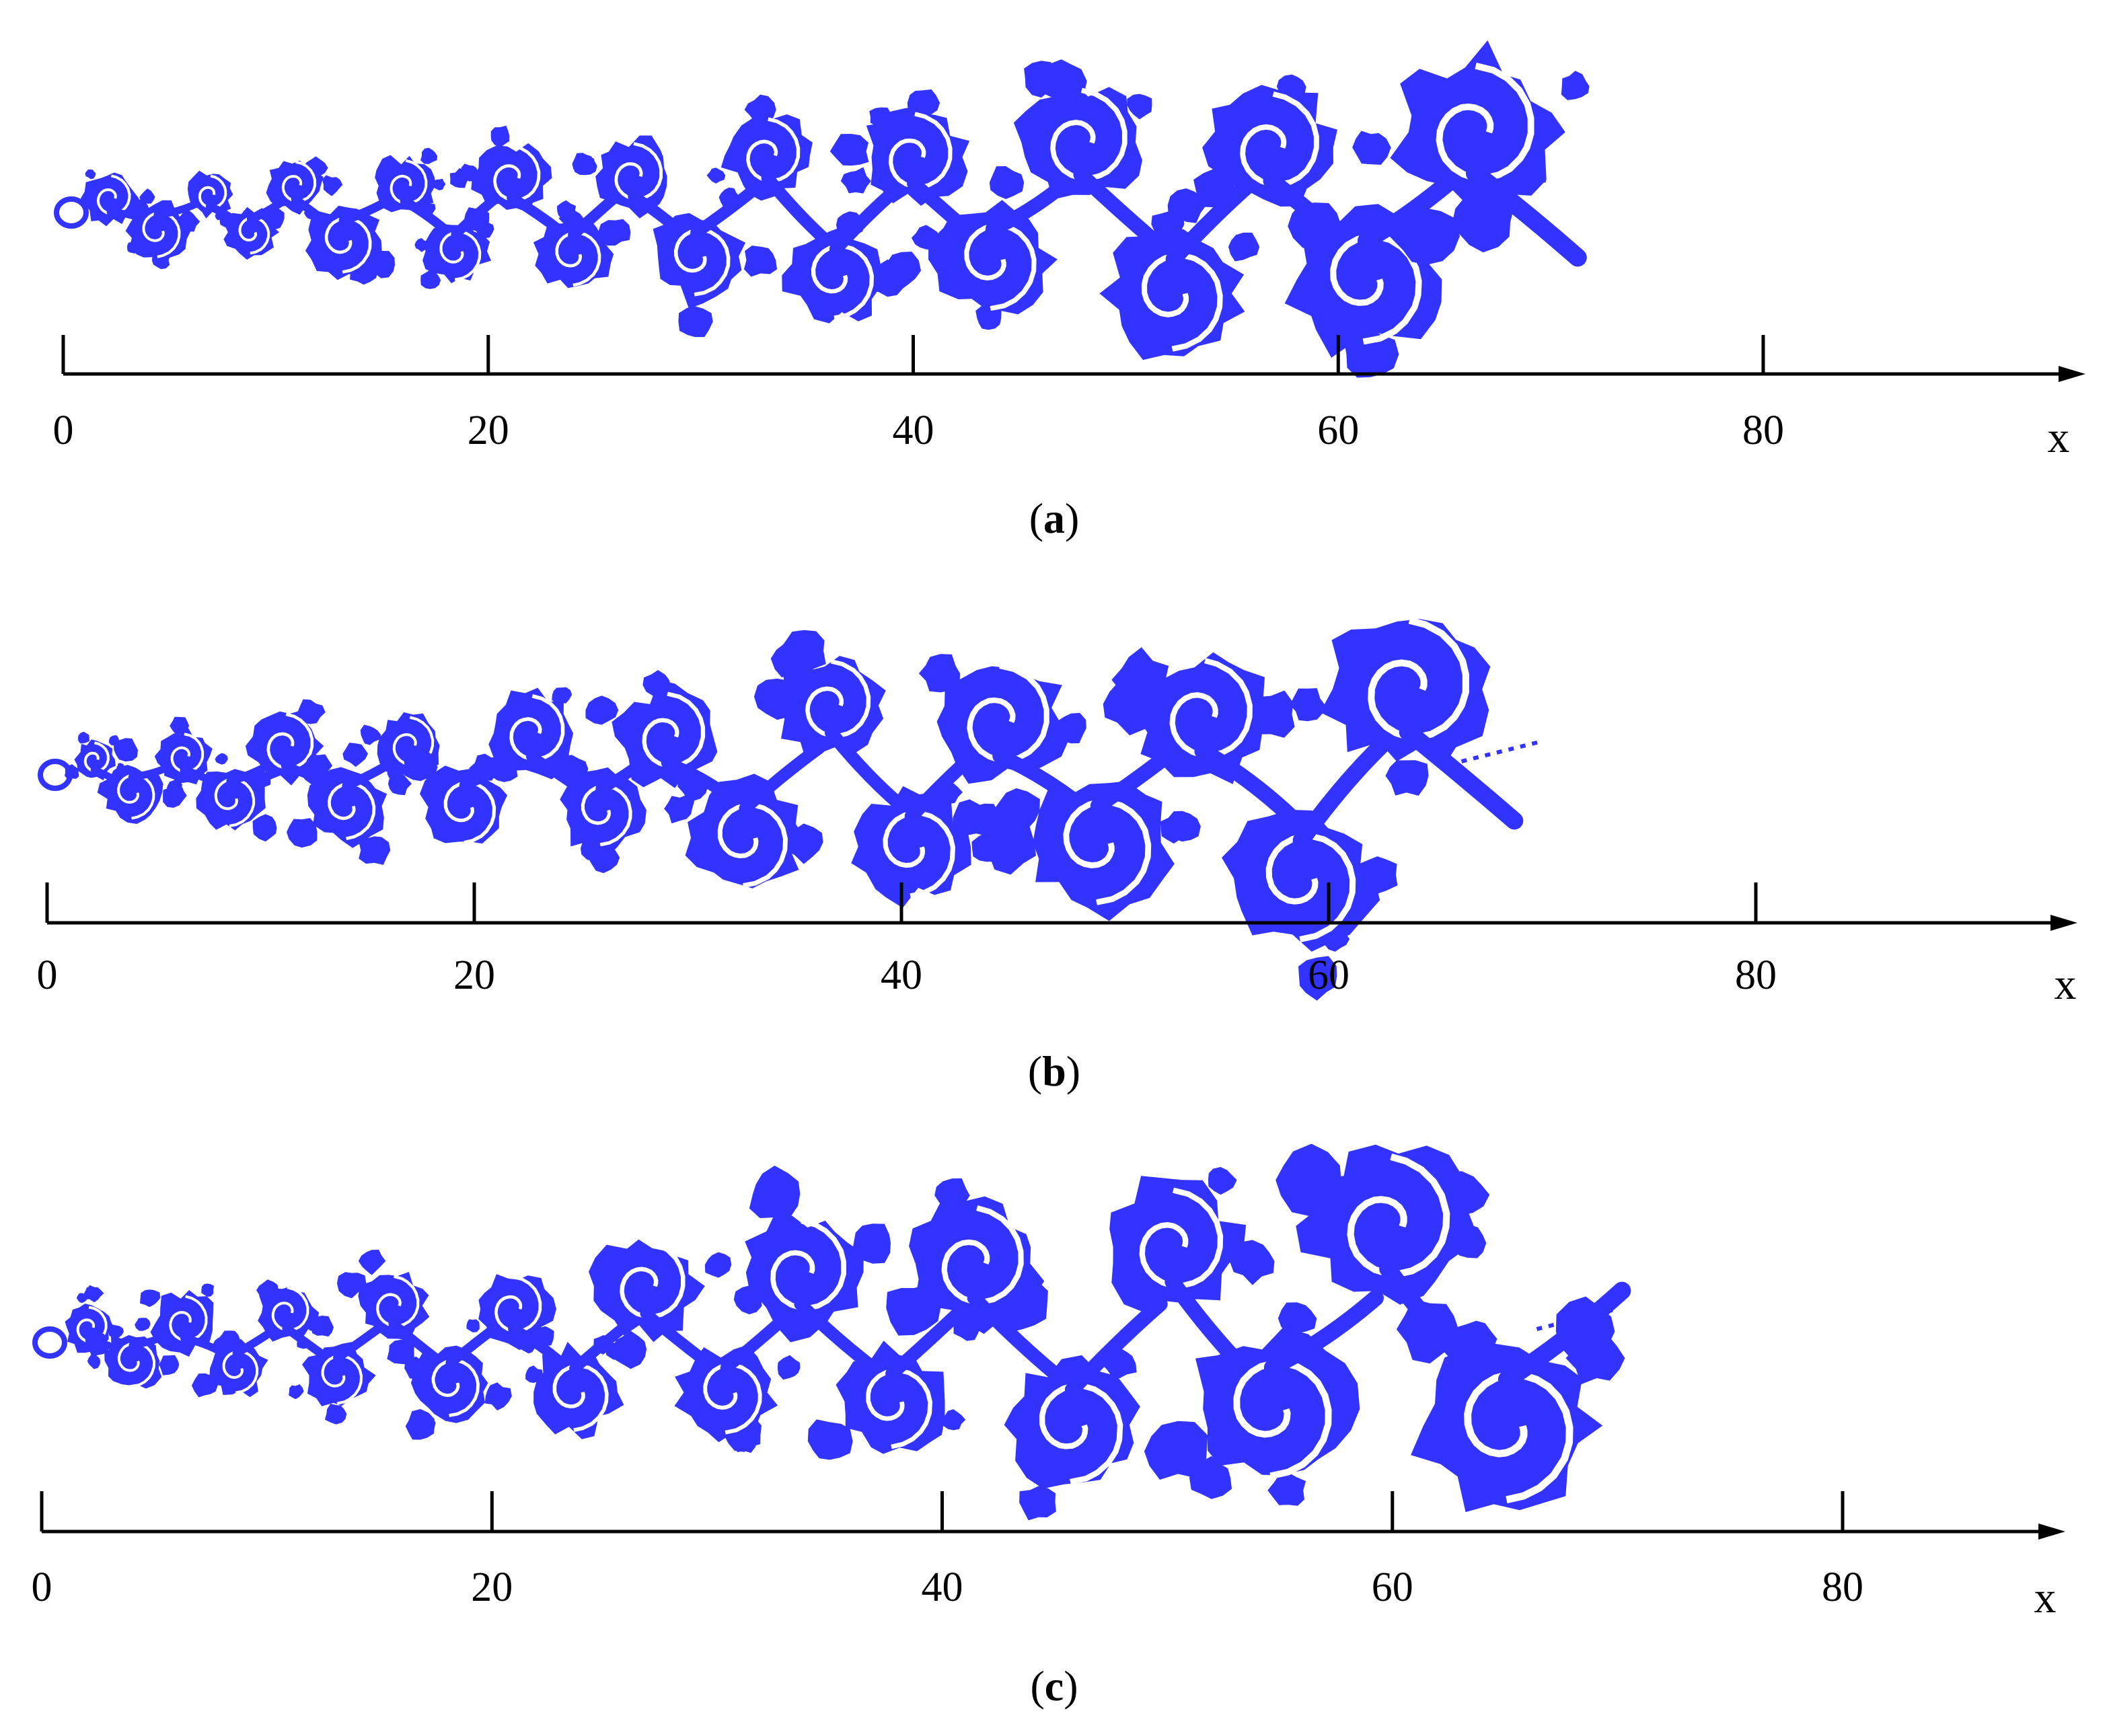 This screenshot has width=2109, height=1736. What do you see at coordinates (49, 1342) in the screenshot?
I see `cylinder-icon` at bounding box center [49, 1342].